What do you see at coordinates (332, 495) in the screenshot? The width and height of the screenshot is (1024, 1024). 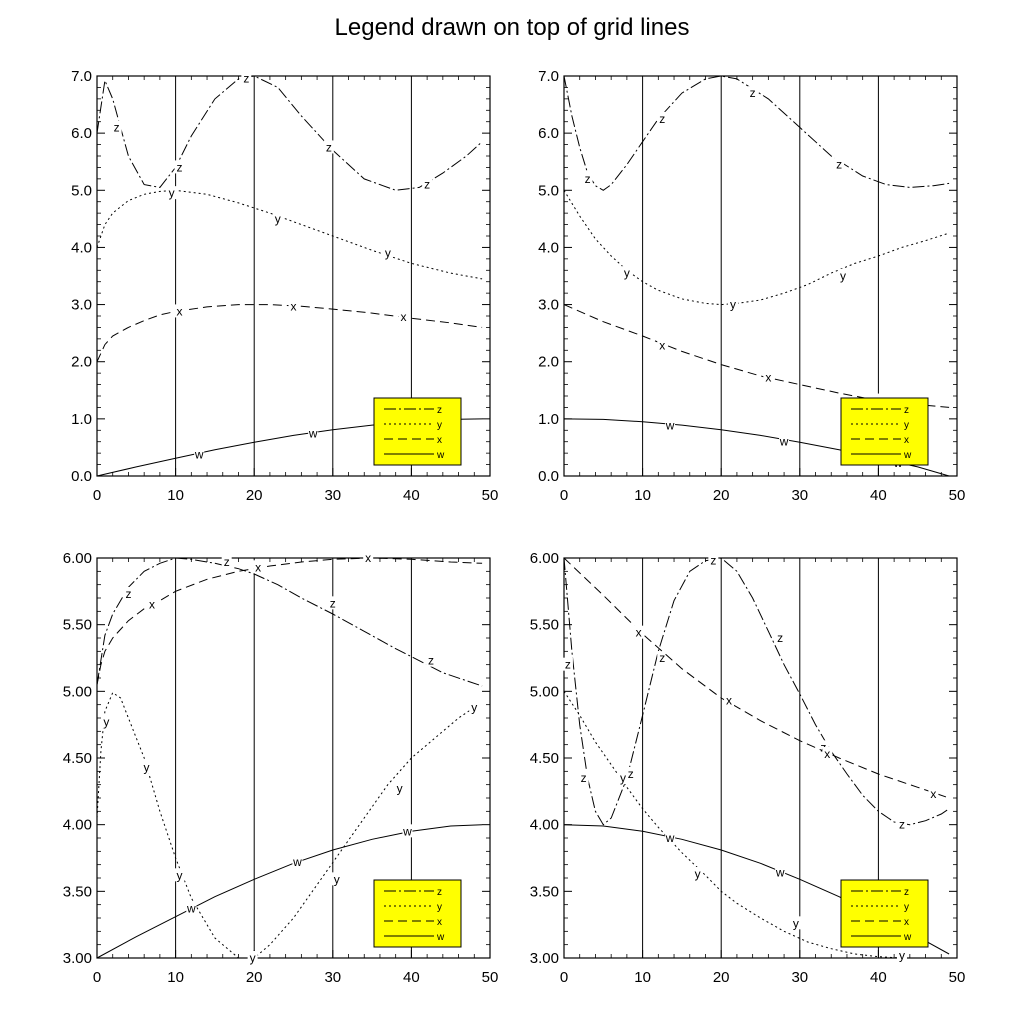 I see `x-tick-label: 30` at bounding box center [332, 495].